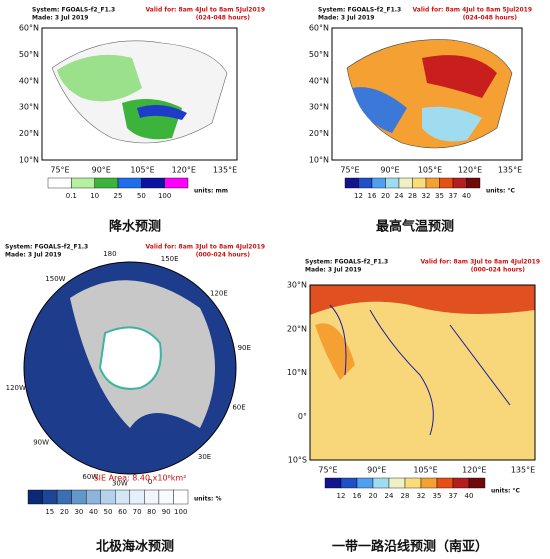 This screenshot has width=550, height=559. Describe the element at coordinates (120, 484) in the screenshot. I see `polar-label: 30W` at that location.